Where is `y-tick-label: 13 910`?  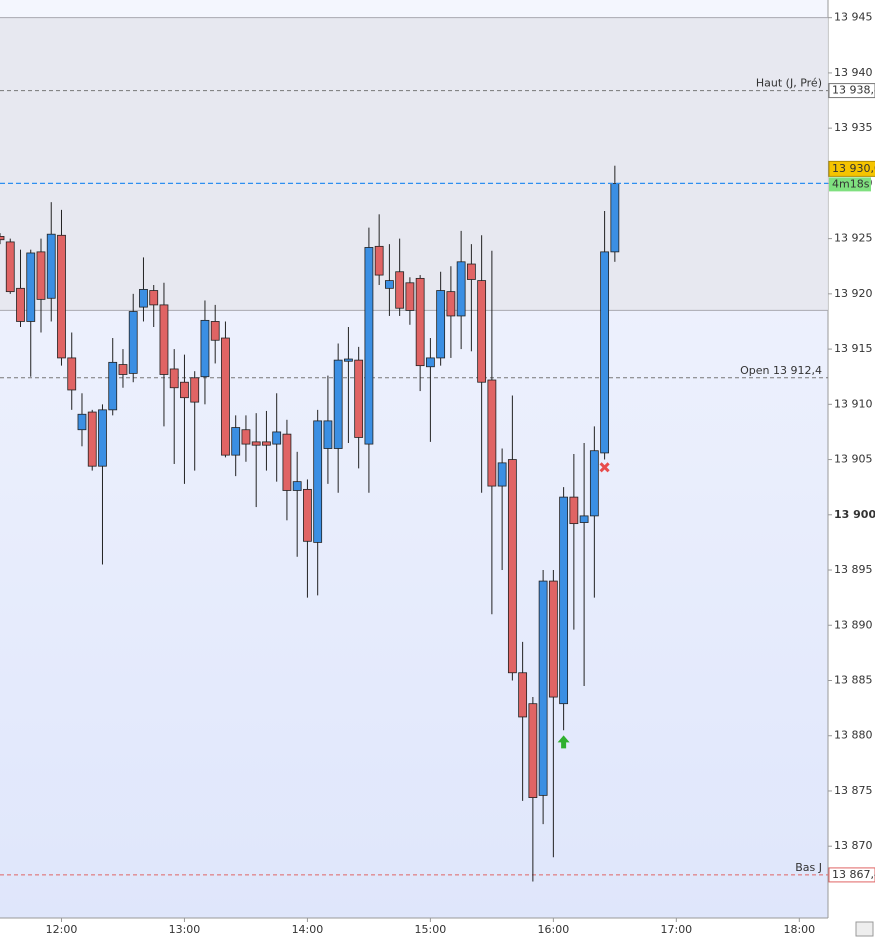
y-tick-label: 13 910 is located at coordinates (853, 403).